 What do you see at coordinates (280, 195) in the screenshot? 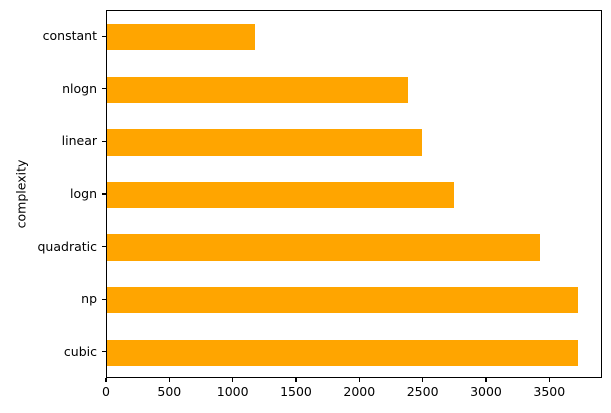
I see `bar-logn` at bounding box center [280, 195].